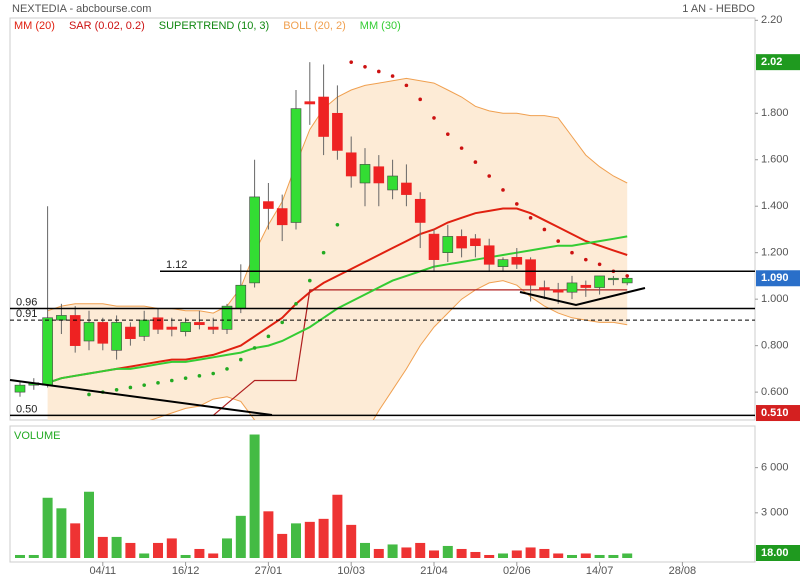 This screenshot has height=580, width=800. I want to click on x-tick-label: 16/12, so click(186, 571).